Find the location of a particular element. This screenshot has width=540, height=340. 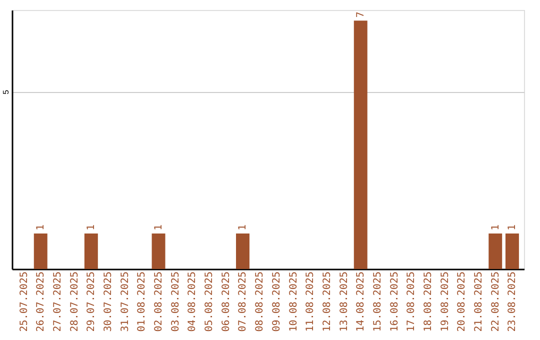

x-tick-label: 21.08.2025 is located at coordinates (479, 302).